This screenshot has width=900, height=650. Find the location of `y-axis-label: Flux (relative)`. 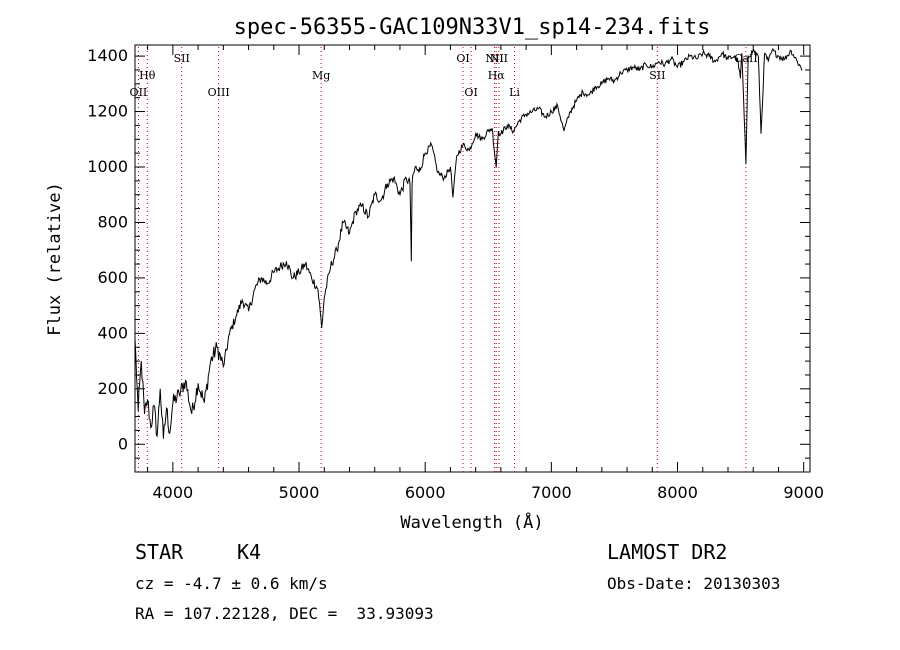

y-axis-label: Flux (relative) is located at coordinates (55, 259).